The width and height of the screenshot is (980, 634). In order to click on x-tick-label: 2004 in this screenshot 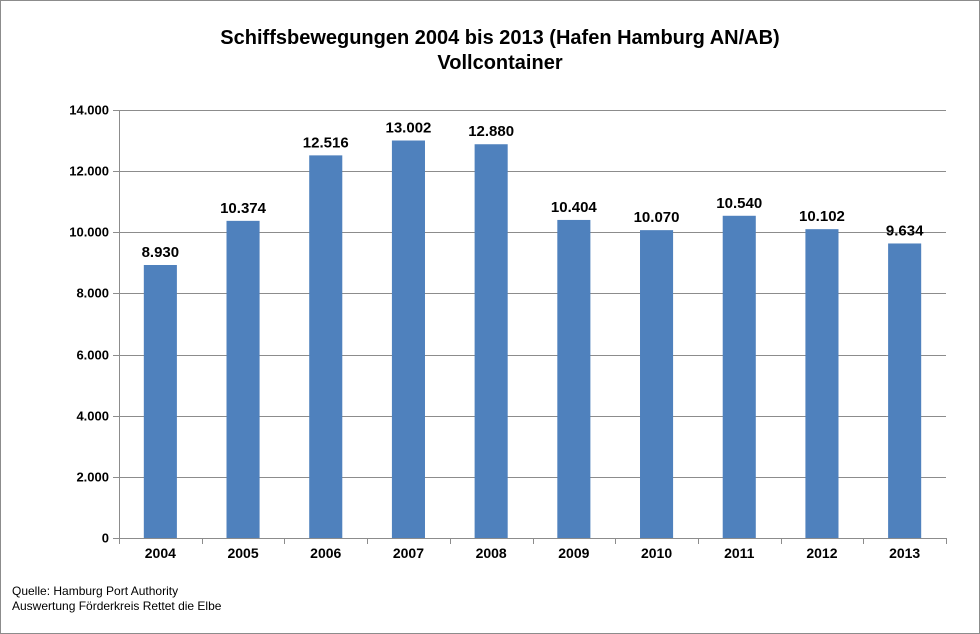, I will do `click(160, 553)`.